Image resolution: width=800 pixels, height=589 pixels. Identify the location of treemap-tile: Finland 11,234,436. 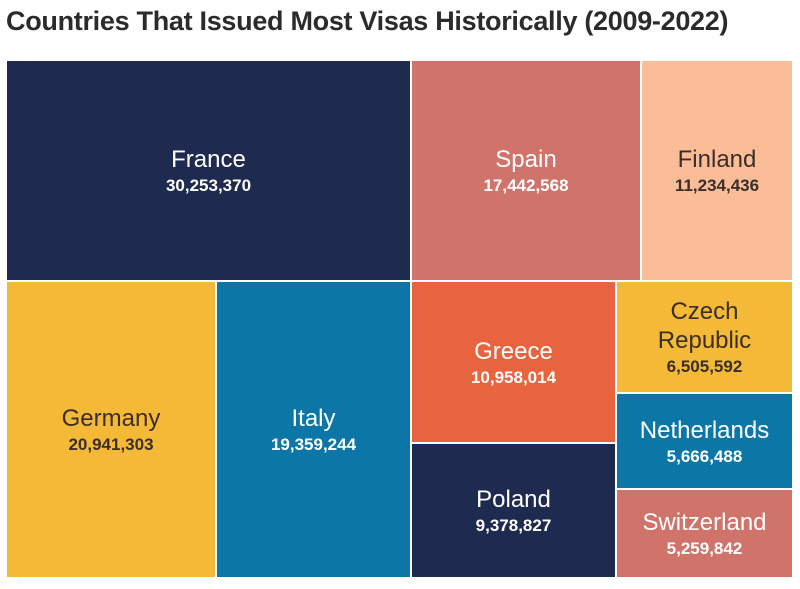
(717, 170).